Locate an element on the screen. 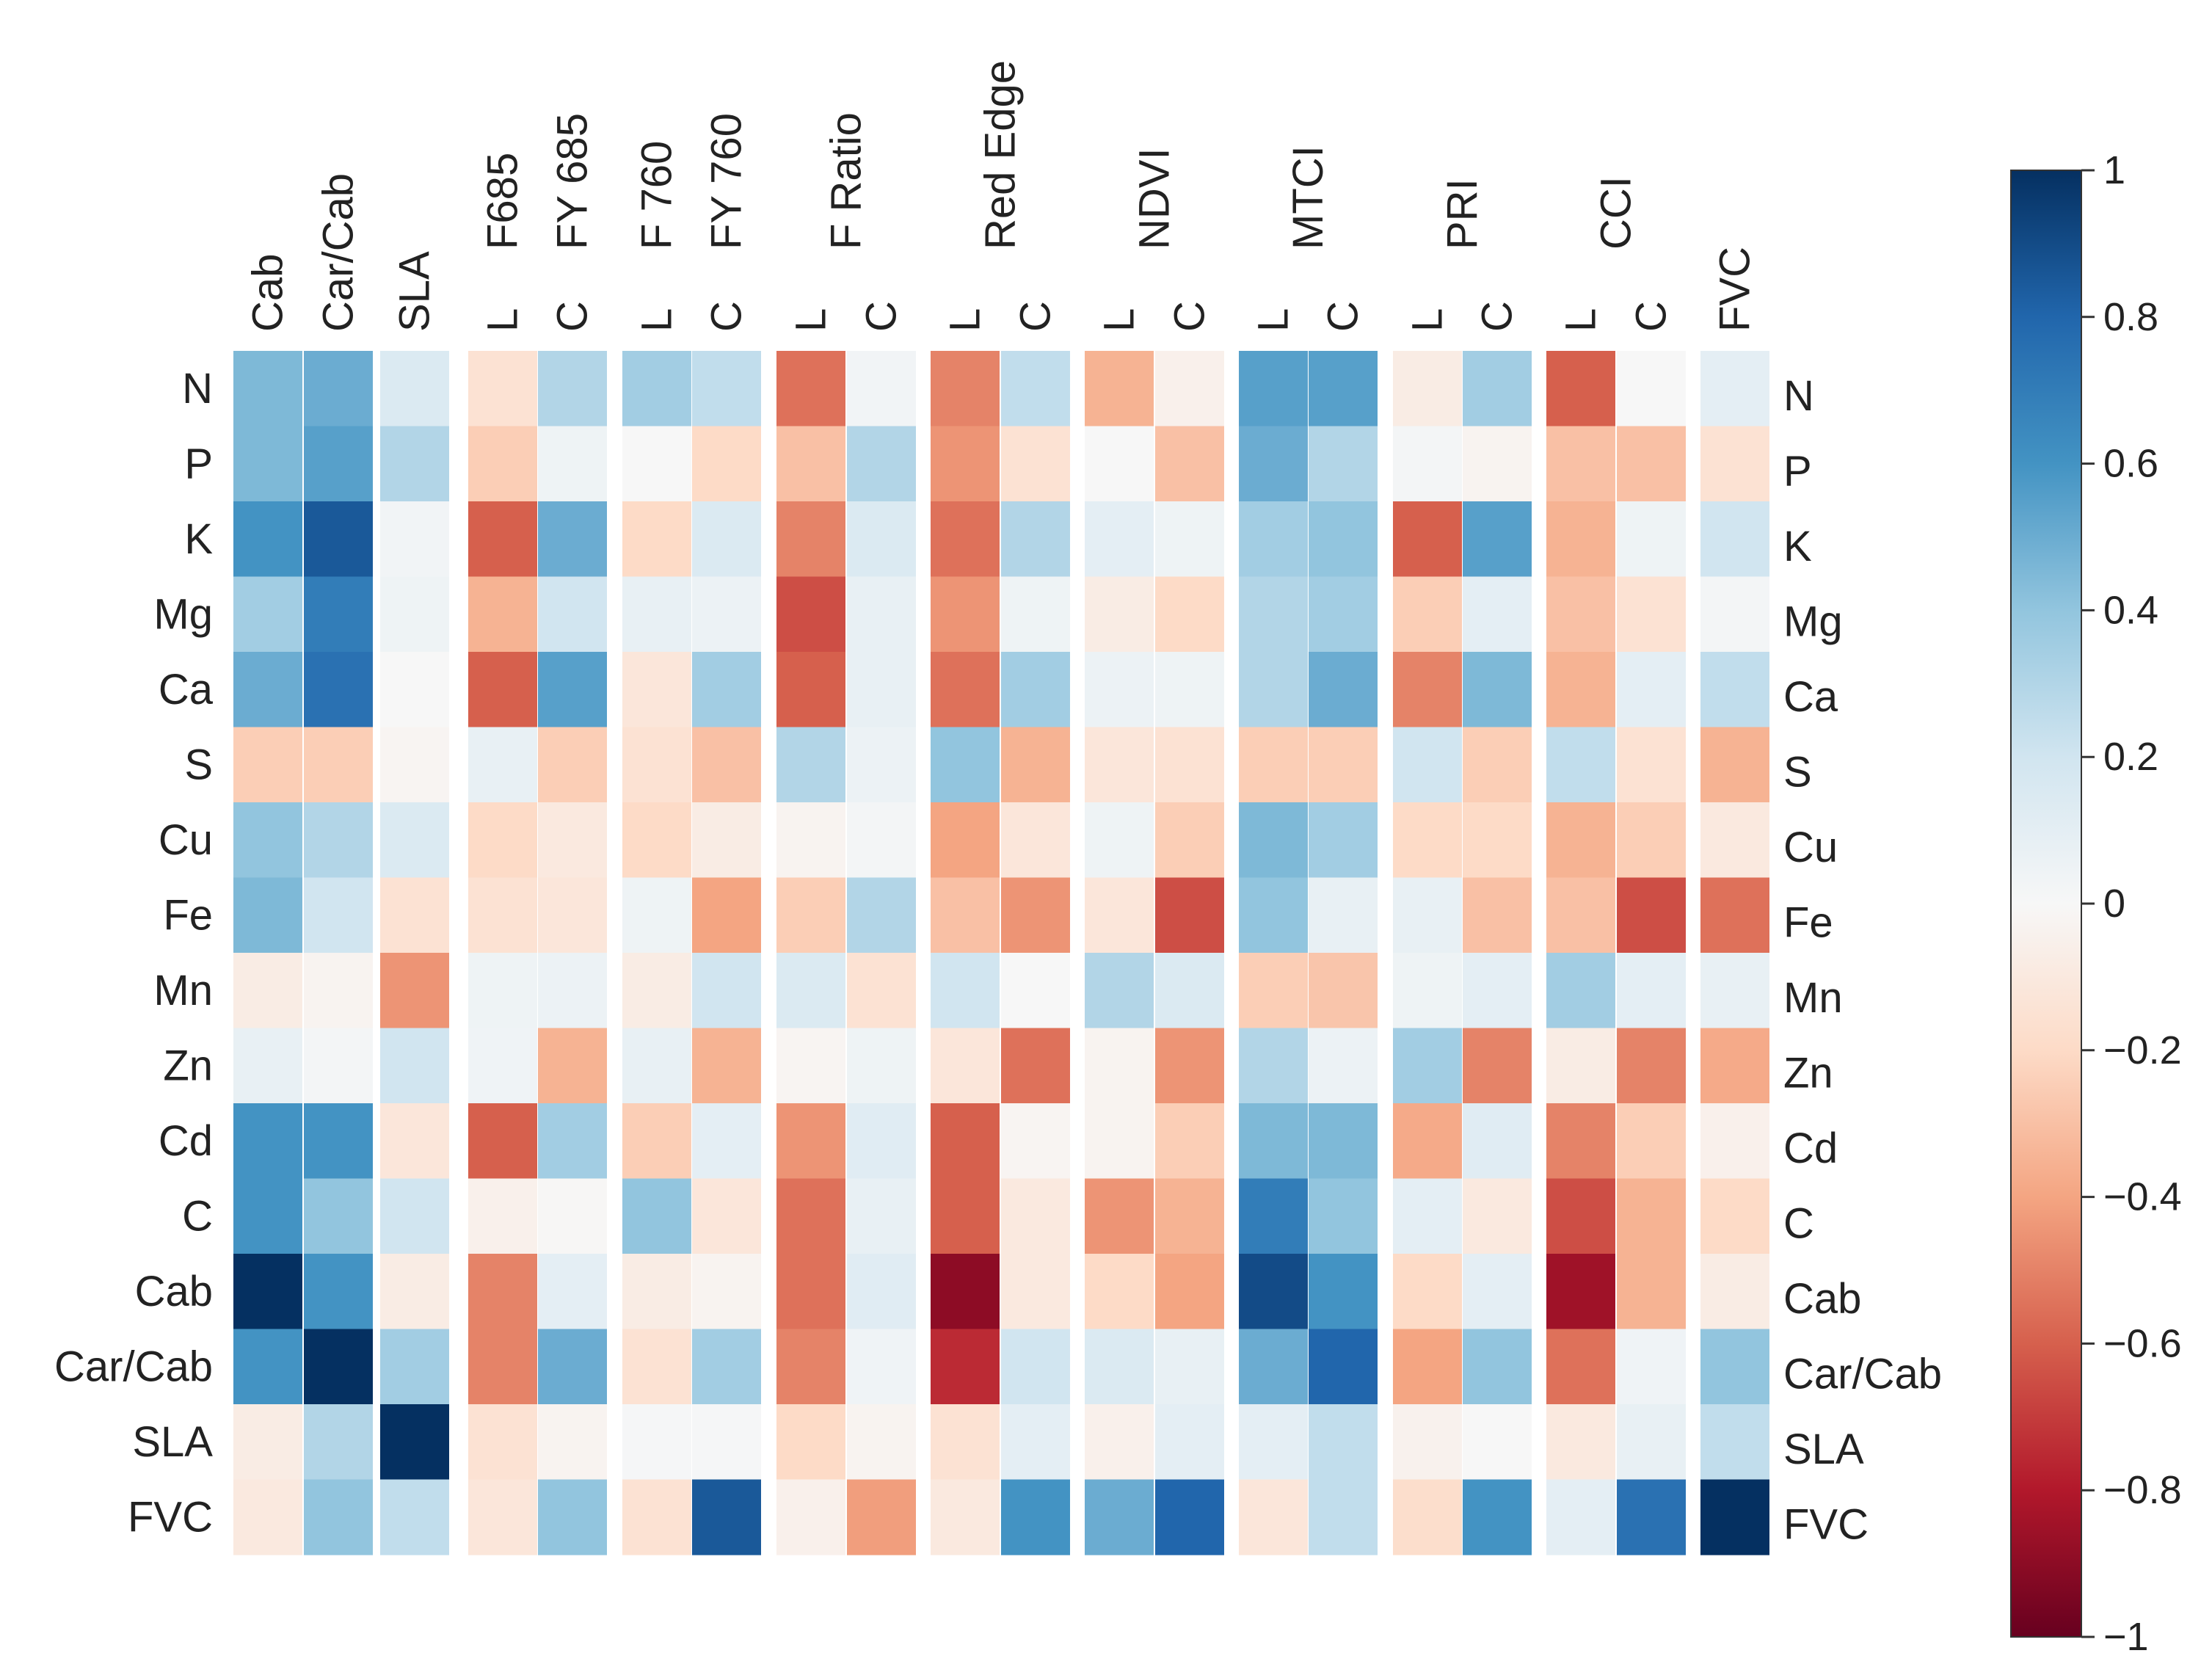 The image size is (2212, 1667). row-label-right: K is located at coordinates (1797, 546).